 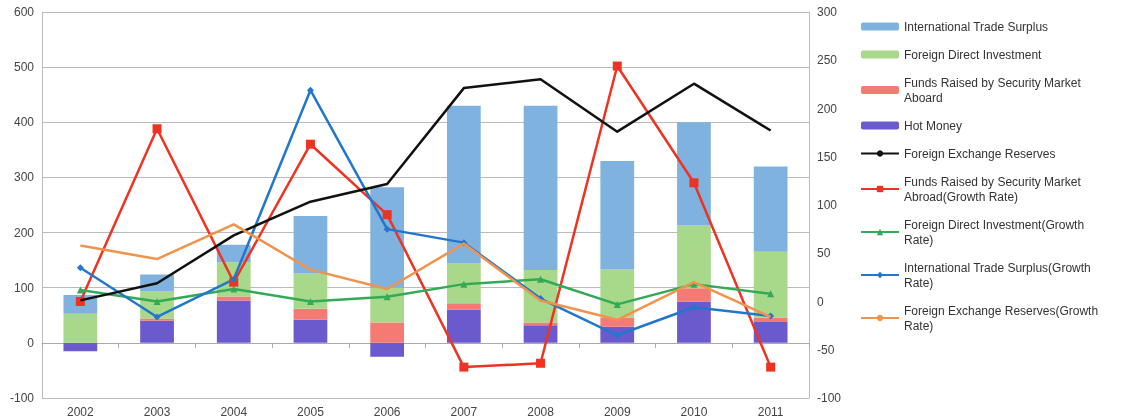 What do you see at coordinates (464, 411) in the screenshot?
I see `x-tick-label: 2007` at bounding box center [464, 411].